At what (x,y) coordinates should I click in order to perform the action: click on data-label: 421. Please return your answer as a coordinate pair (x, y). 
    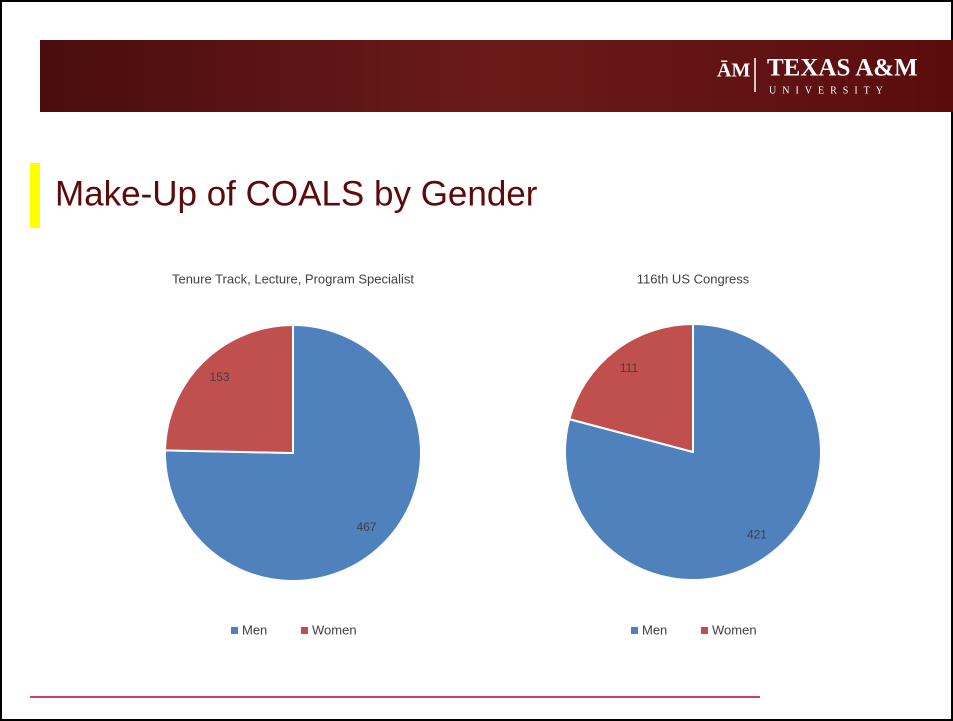
    Looking at the image, I should click on (757, 534).